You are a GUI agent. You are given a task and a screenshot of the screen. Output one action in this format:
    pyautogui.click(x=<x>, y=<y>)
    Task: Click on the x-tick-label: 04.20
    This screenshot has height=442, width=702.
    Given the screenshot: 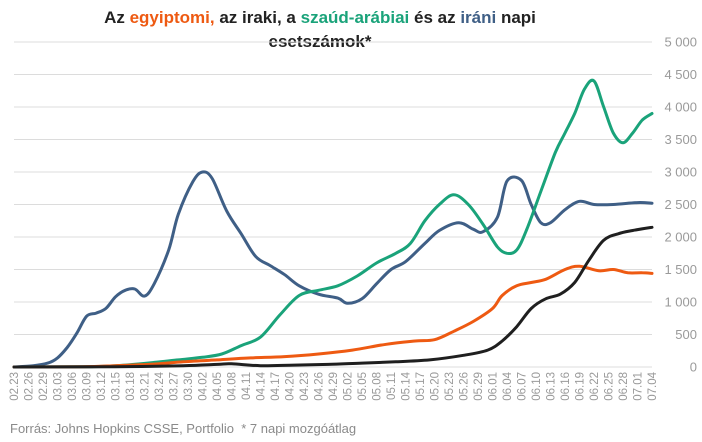 What is the action you would take?
    pyautogui.click(x=291, y=386)
    